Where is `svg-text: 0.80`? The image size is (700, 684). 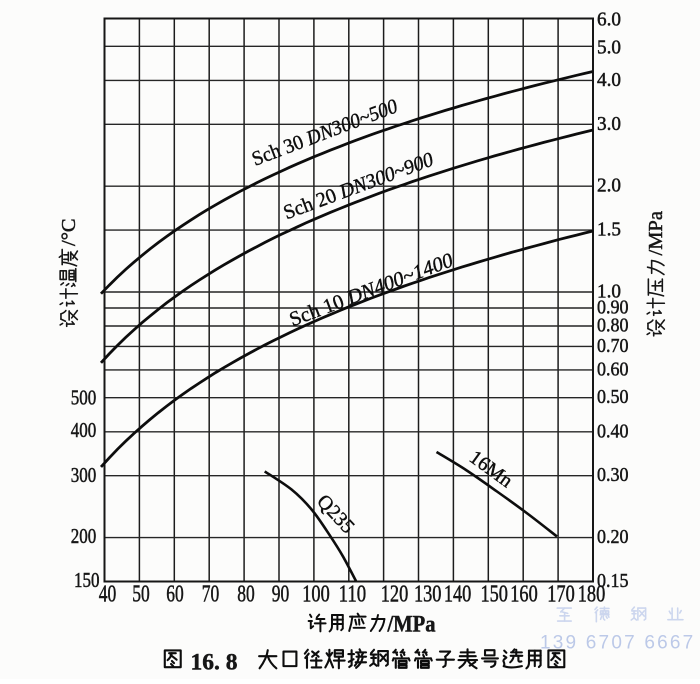
svg-text: 0.80 is located at coordinates (613, 326).